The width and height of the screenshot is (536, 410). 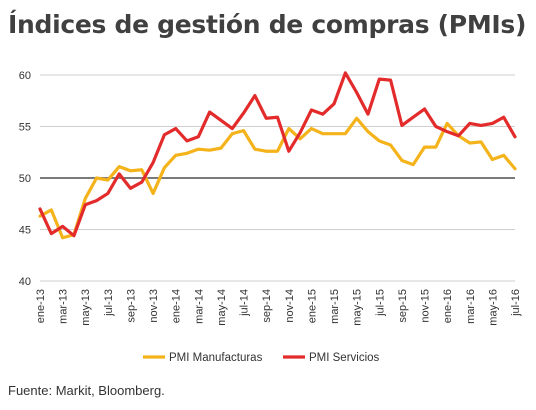 I want to click on x-tick-label: sep-15, so click(x=403, y=306).